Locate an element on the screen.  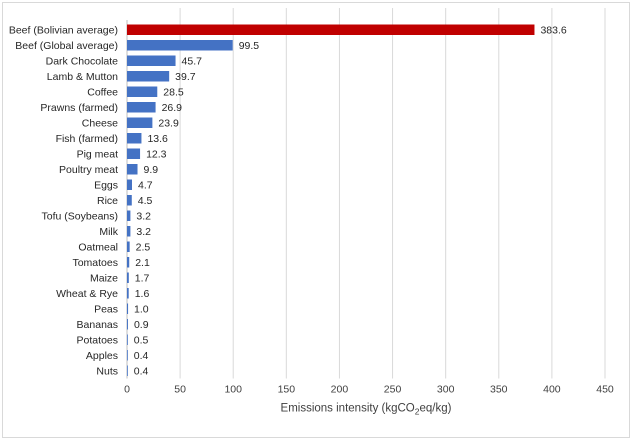
value-label-4: 28.5 is located at coordinates (173, 93).